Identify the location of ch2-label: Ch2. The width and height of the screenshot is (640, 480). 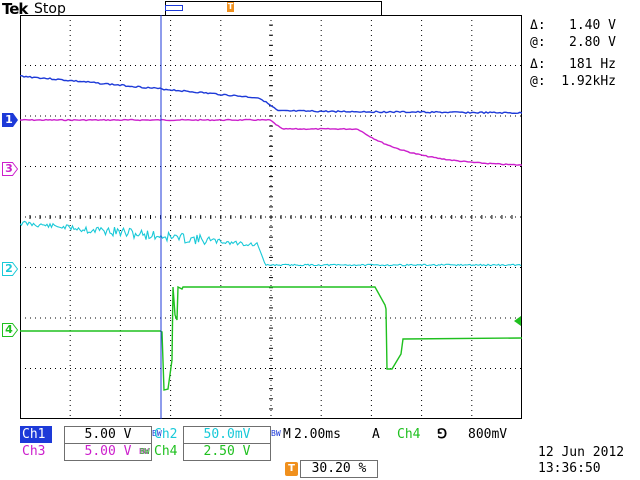
(166, 434).